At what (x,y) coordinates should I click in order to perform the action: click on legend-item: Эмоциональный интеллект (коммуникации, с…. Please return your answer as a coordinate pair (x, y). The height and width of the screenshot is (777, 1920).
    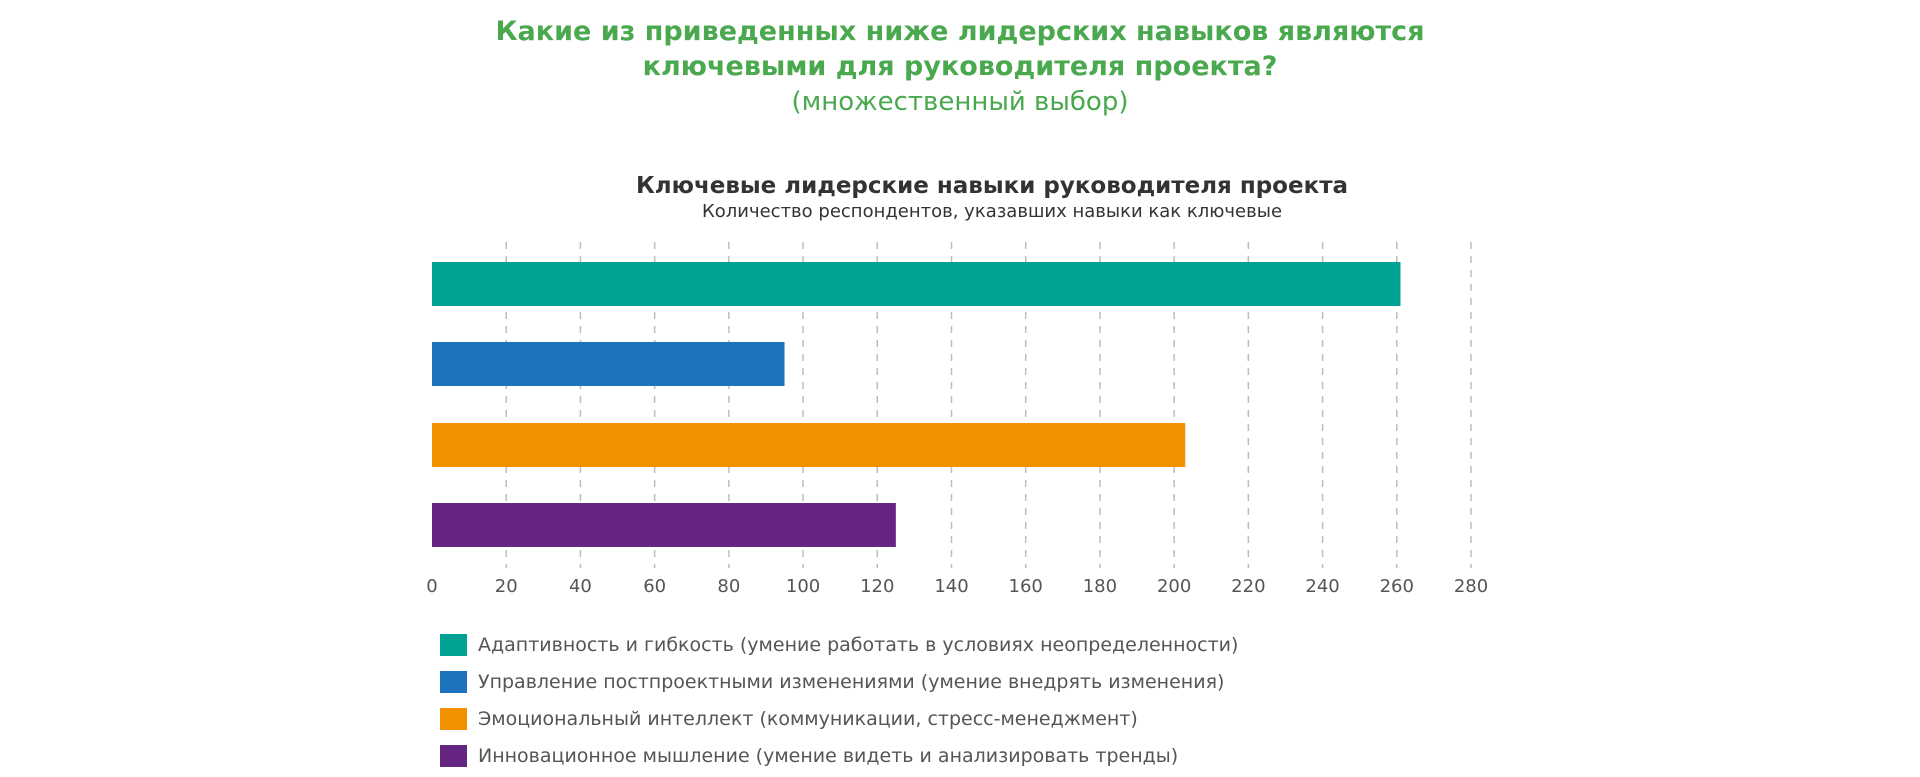
    Looking at the image, I should click on (839, 718).